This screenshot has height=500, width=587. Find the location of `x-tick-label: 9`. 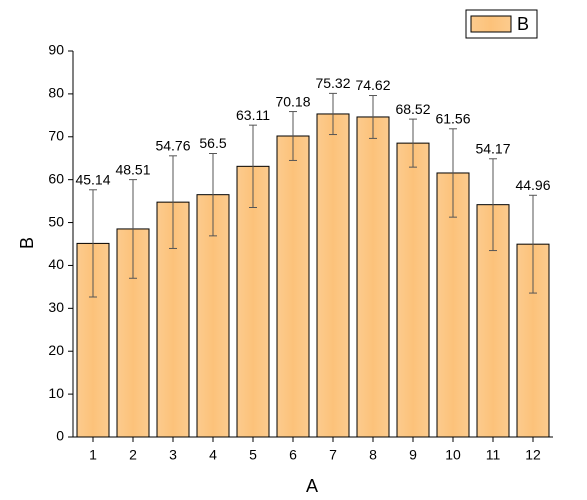

x-tick-label: 9 is located at coordinates (413, 455).